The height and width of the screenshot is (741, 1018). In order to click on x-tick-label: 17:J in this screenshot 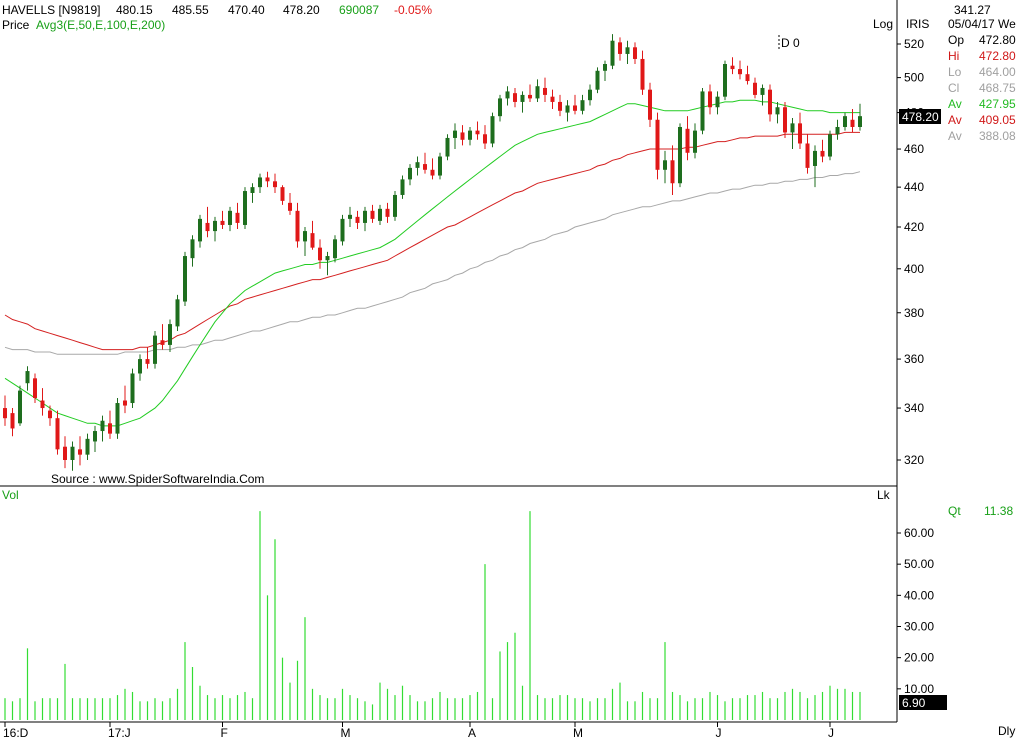, I will do `click(119, 733)`.